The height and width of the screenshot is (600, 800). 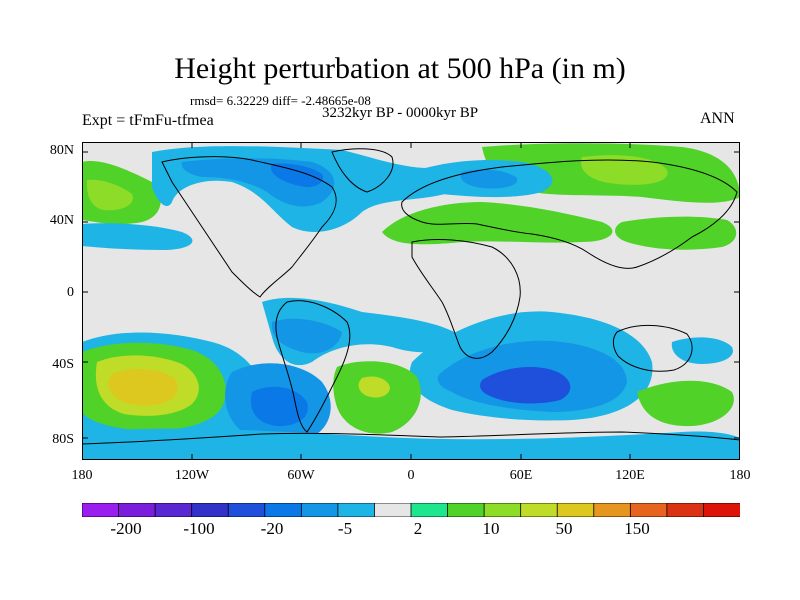 I want to click on lat-label-80n: 80N, so click(x=61, y=150).